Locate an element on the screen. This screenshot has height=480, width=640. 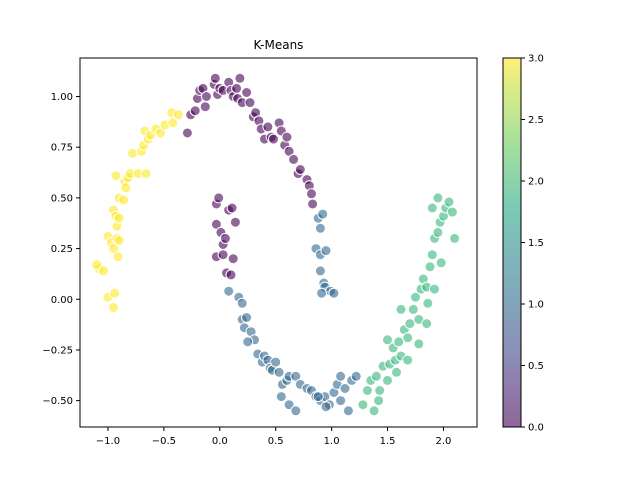
colorbar is located at coordinates (512, 242).